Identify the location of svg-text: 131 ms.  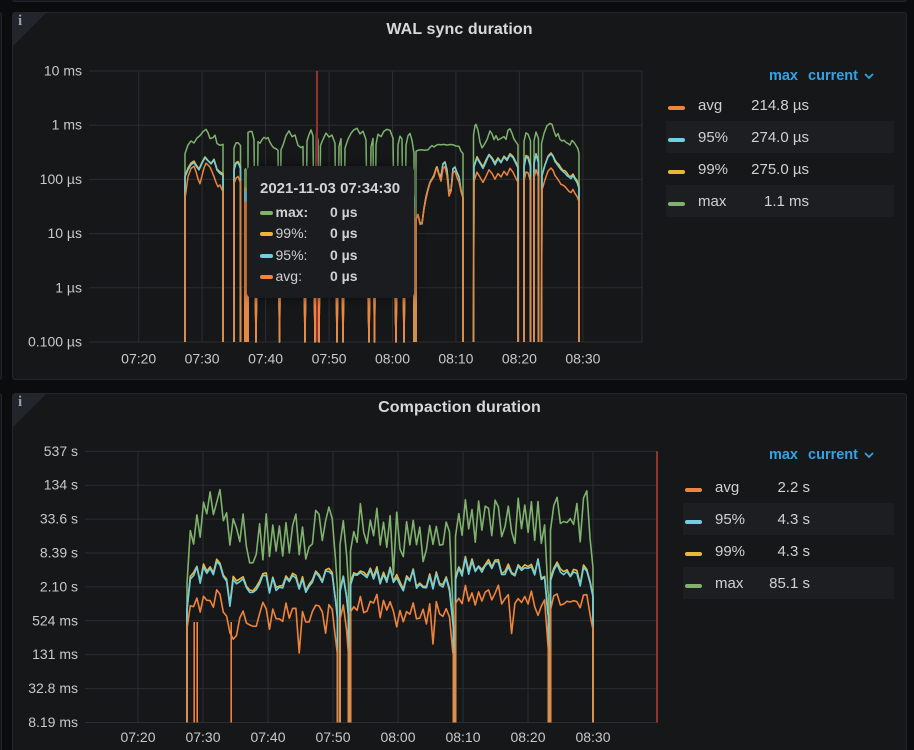
(55, 654).